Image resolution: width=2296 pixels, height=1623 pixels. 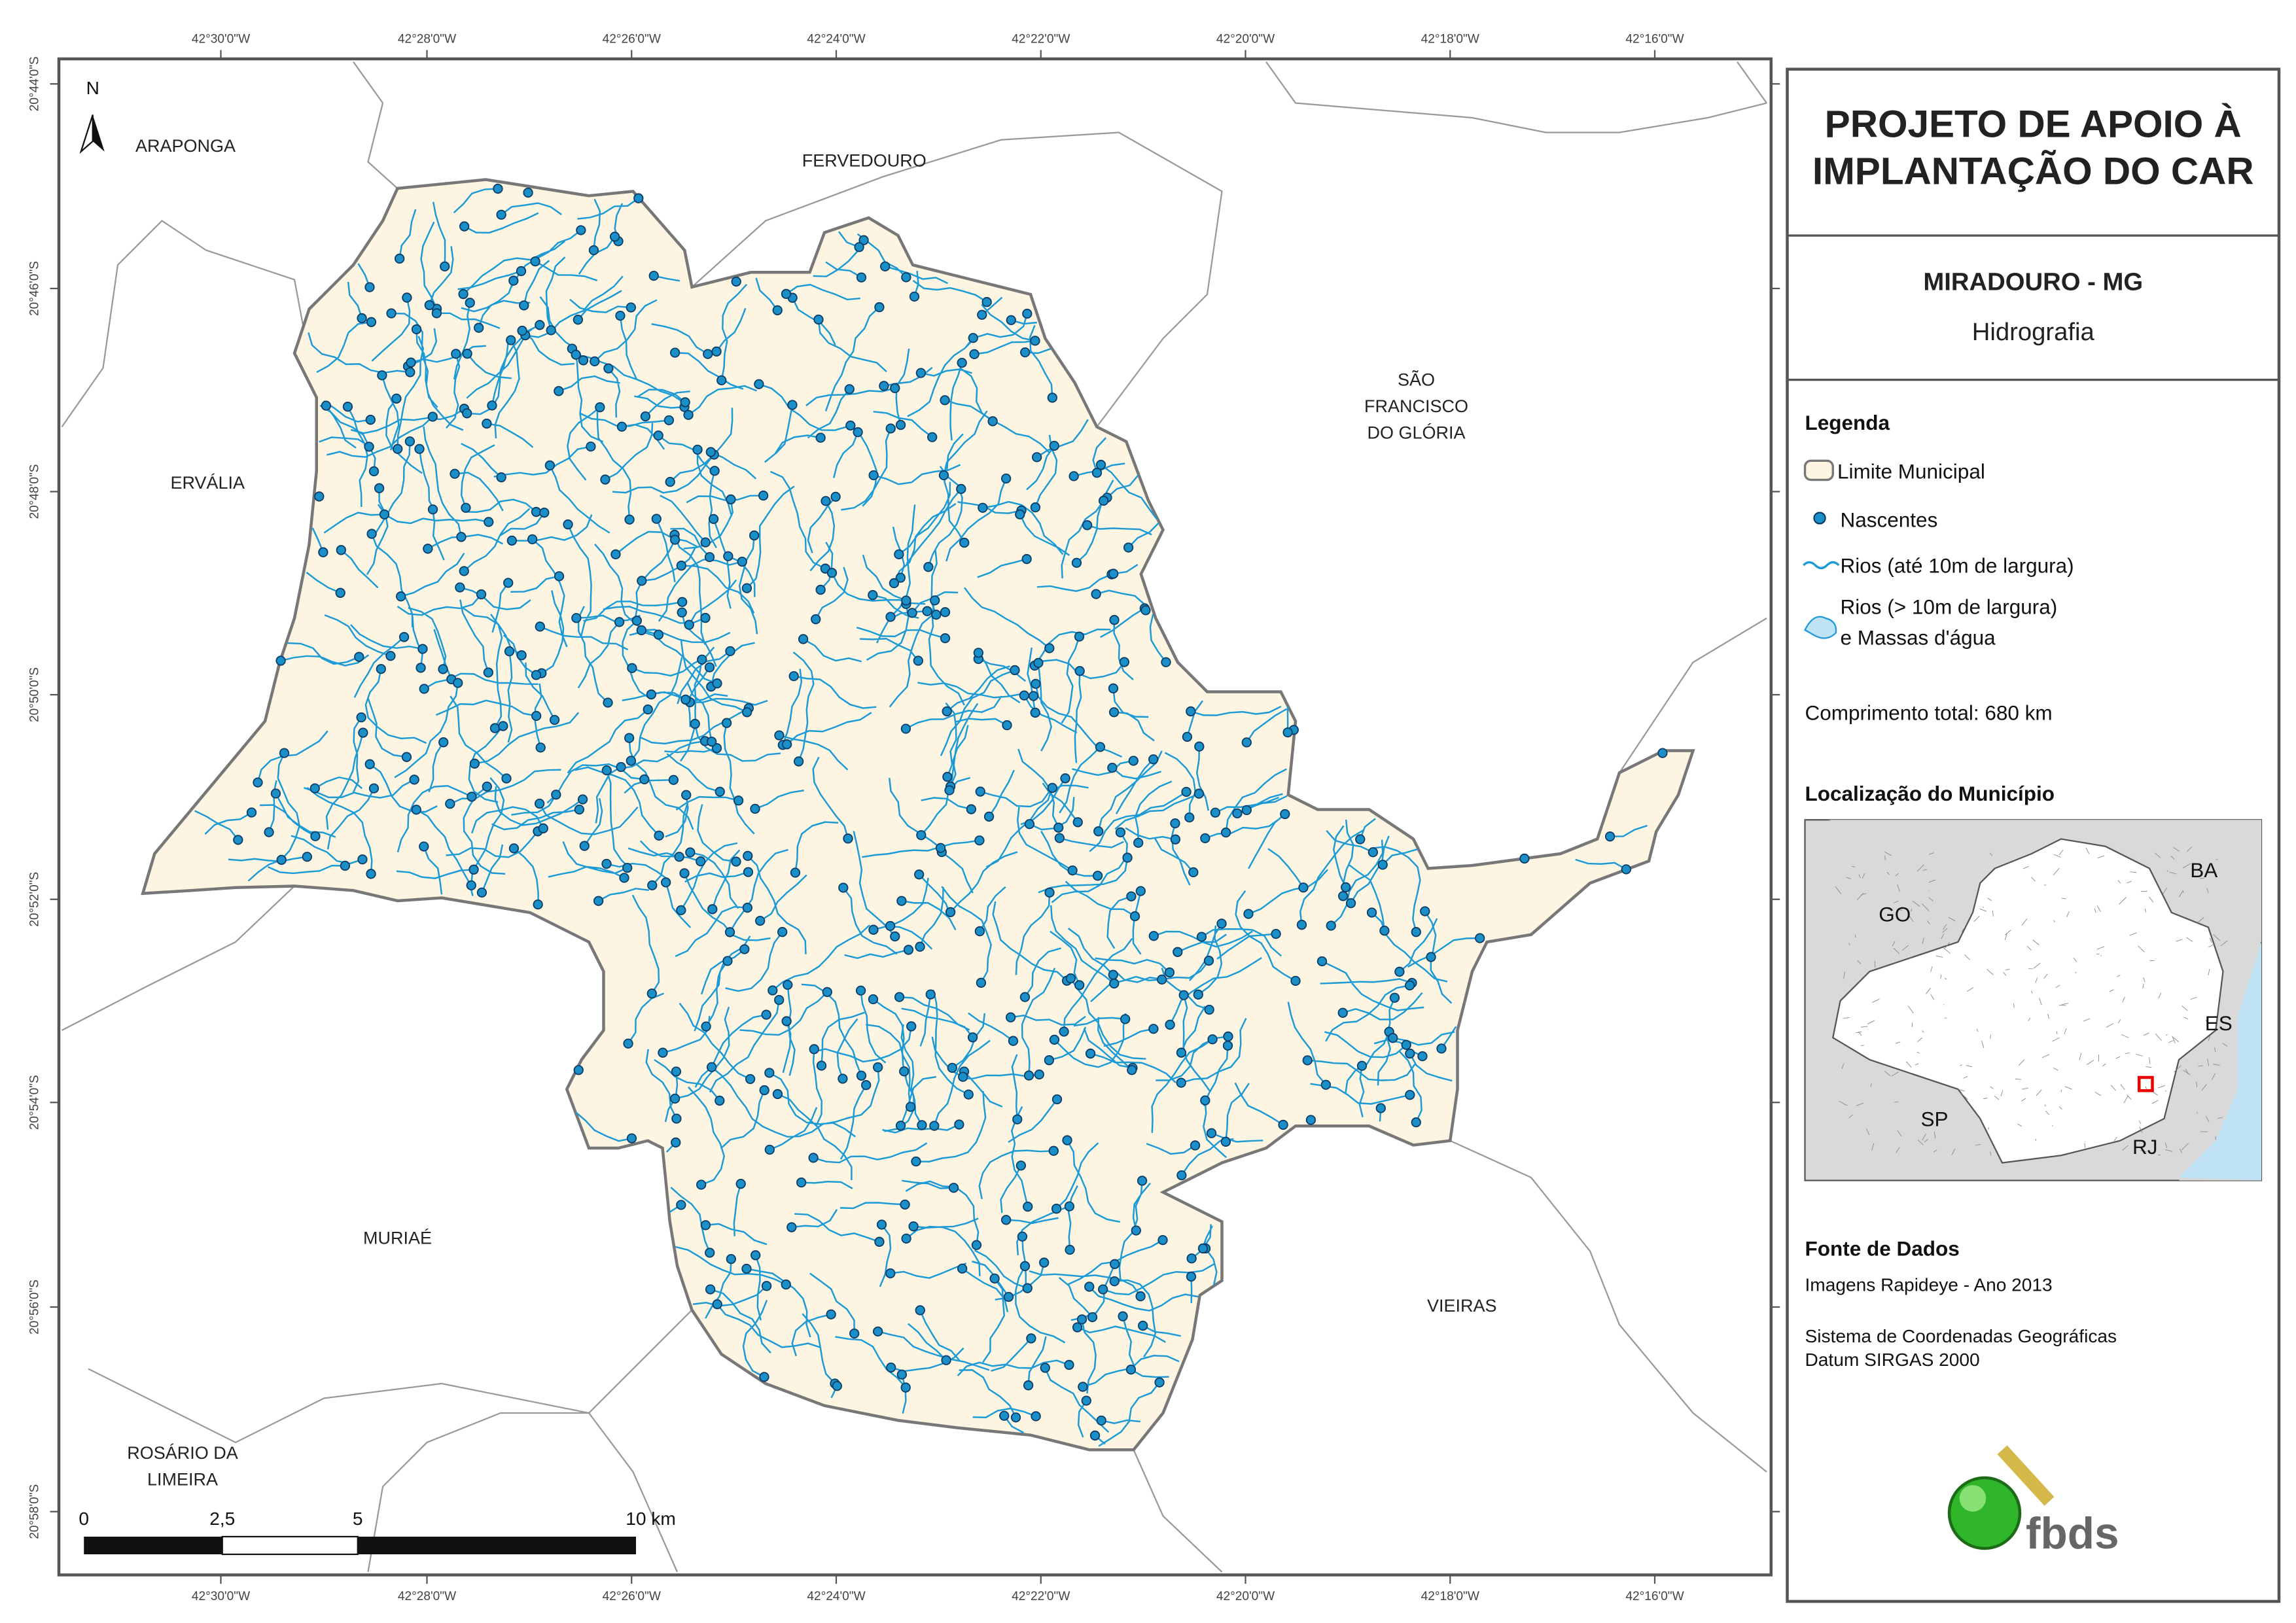 I want to click on latitude-label: 20°54'0"S, so click(x=35, y=1103).